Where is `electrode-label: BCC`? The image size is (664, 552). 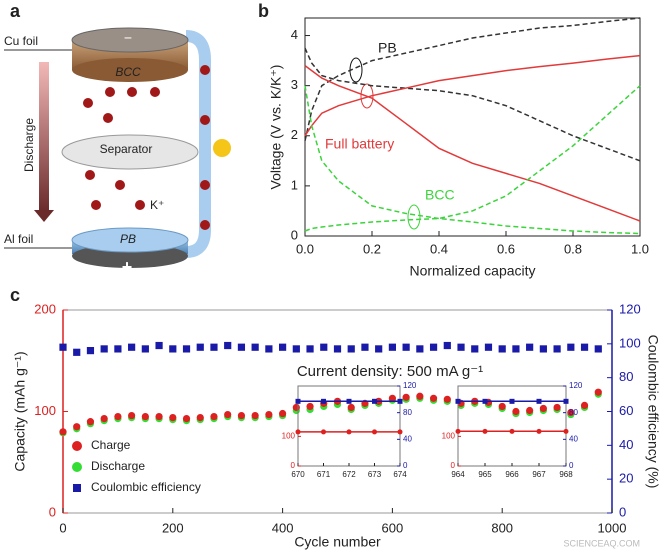 electrode-label: BCC is located at coordinates (128, 72).